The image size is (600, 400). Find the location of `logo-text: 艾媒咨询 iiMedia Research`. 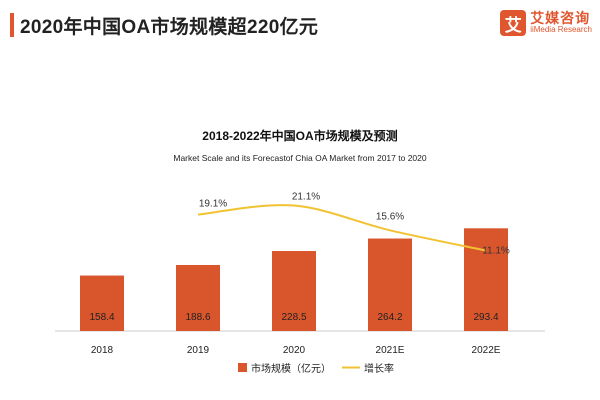

logo-text: 艾媒咨询 iiMedia Research is located at coordinates (561, 22).